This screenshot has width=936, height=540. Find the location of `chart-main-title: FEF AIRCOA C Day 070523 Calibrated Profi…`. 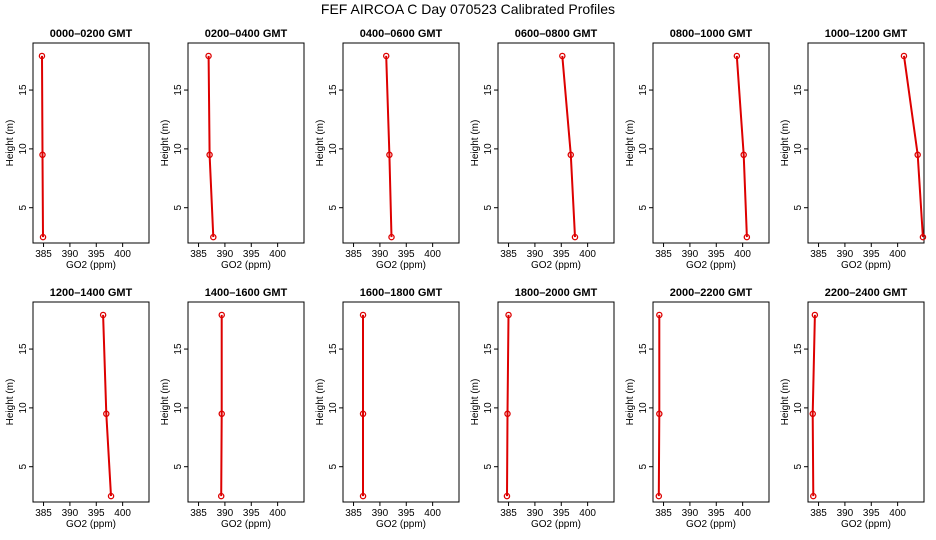

chart-main-title: FEF AIRCOA C Day 070523 Calibrated Profi… is located at coordinates (468, 9).